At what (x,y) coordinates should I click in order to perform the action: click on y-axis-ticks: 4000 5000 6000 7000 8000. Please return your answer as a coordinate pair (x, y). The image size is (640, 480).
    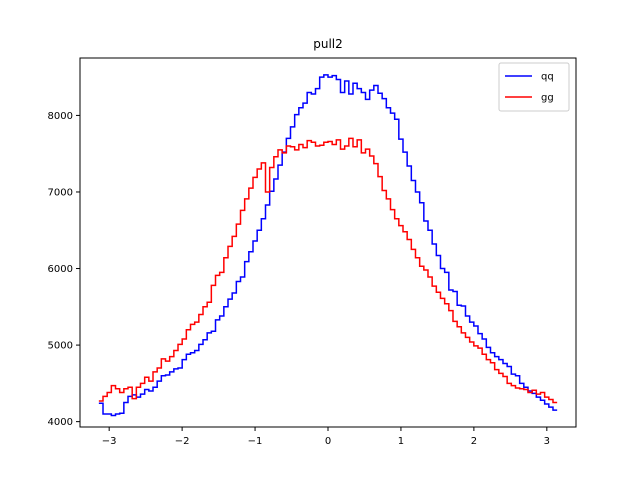
    Looking at the image, I should click on (64, 269).